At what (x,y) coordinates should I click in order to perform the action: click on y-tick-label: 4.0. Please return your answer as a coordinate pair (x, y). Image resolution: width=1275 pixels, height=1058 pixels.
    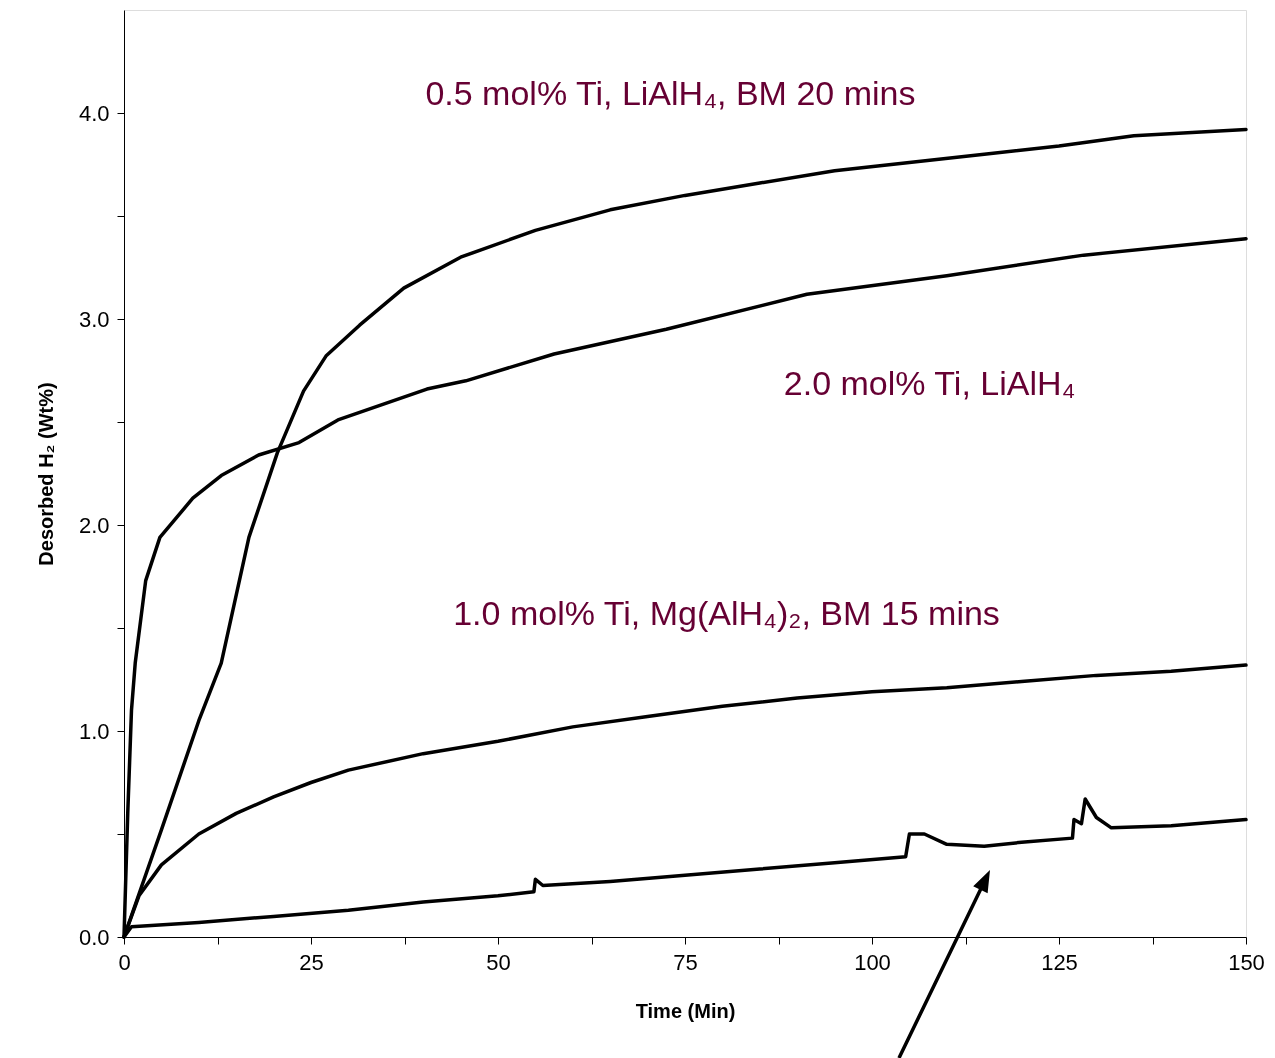
    Looking at the image, I should click on (94, 113).